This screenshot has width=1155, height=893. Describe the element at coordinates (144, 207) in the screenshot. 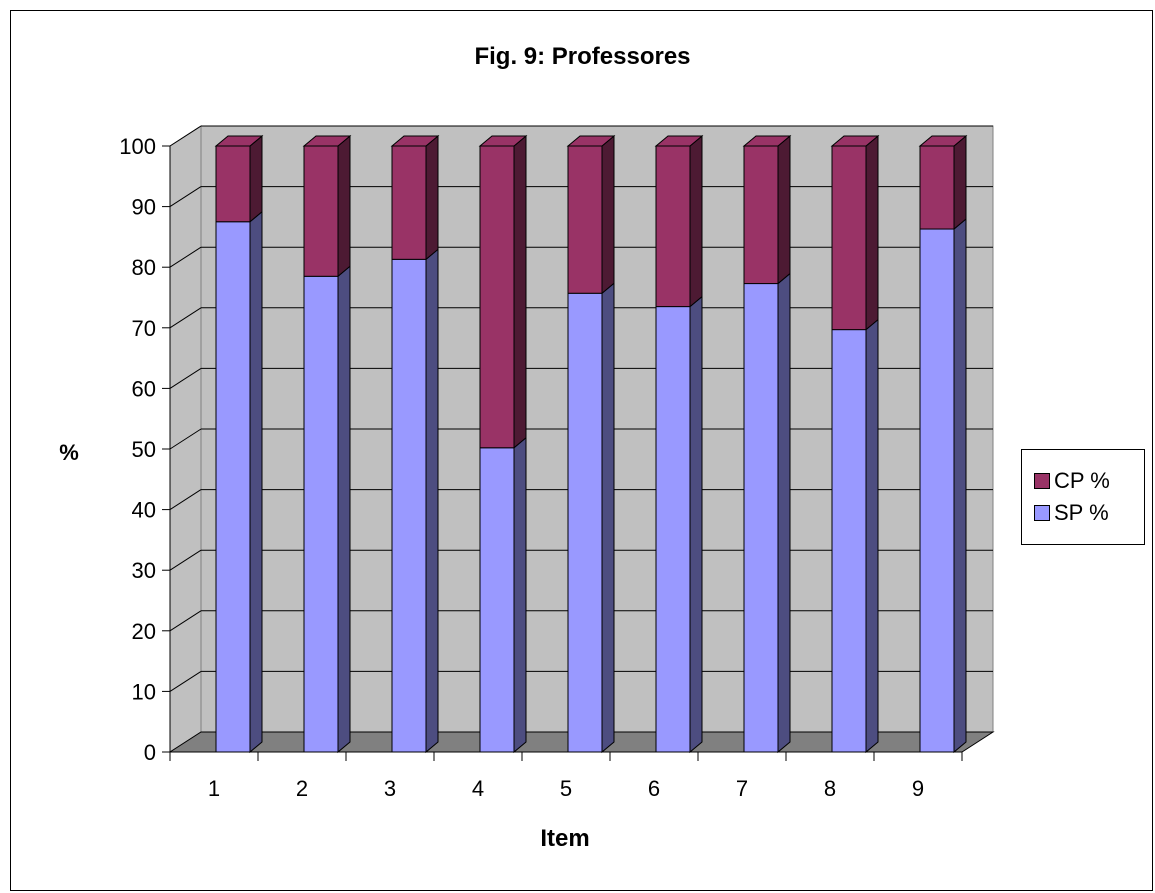

I see `y-tick-label: 90` at that location.